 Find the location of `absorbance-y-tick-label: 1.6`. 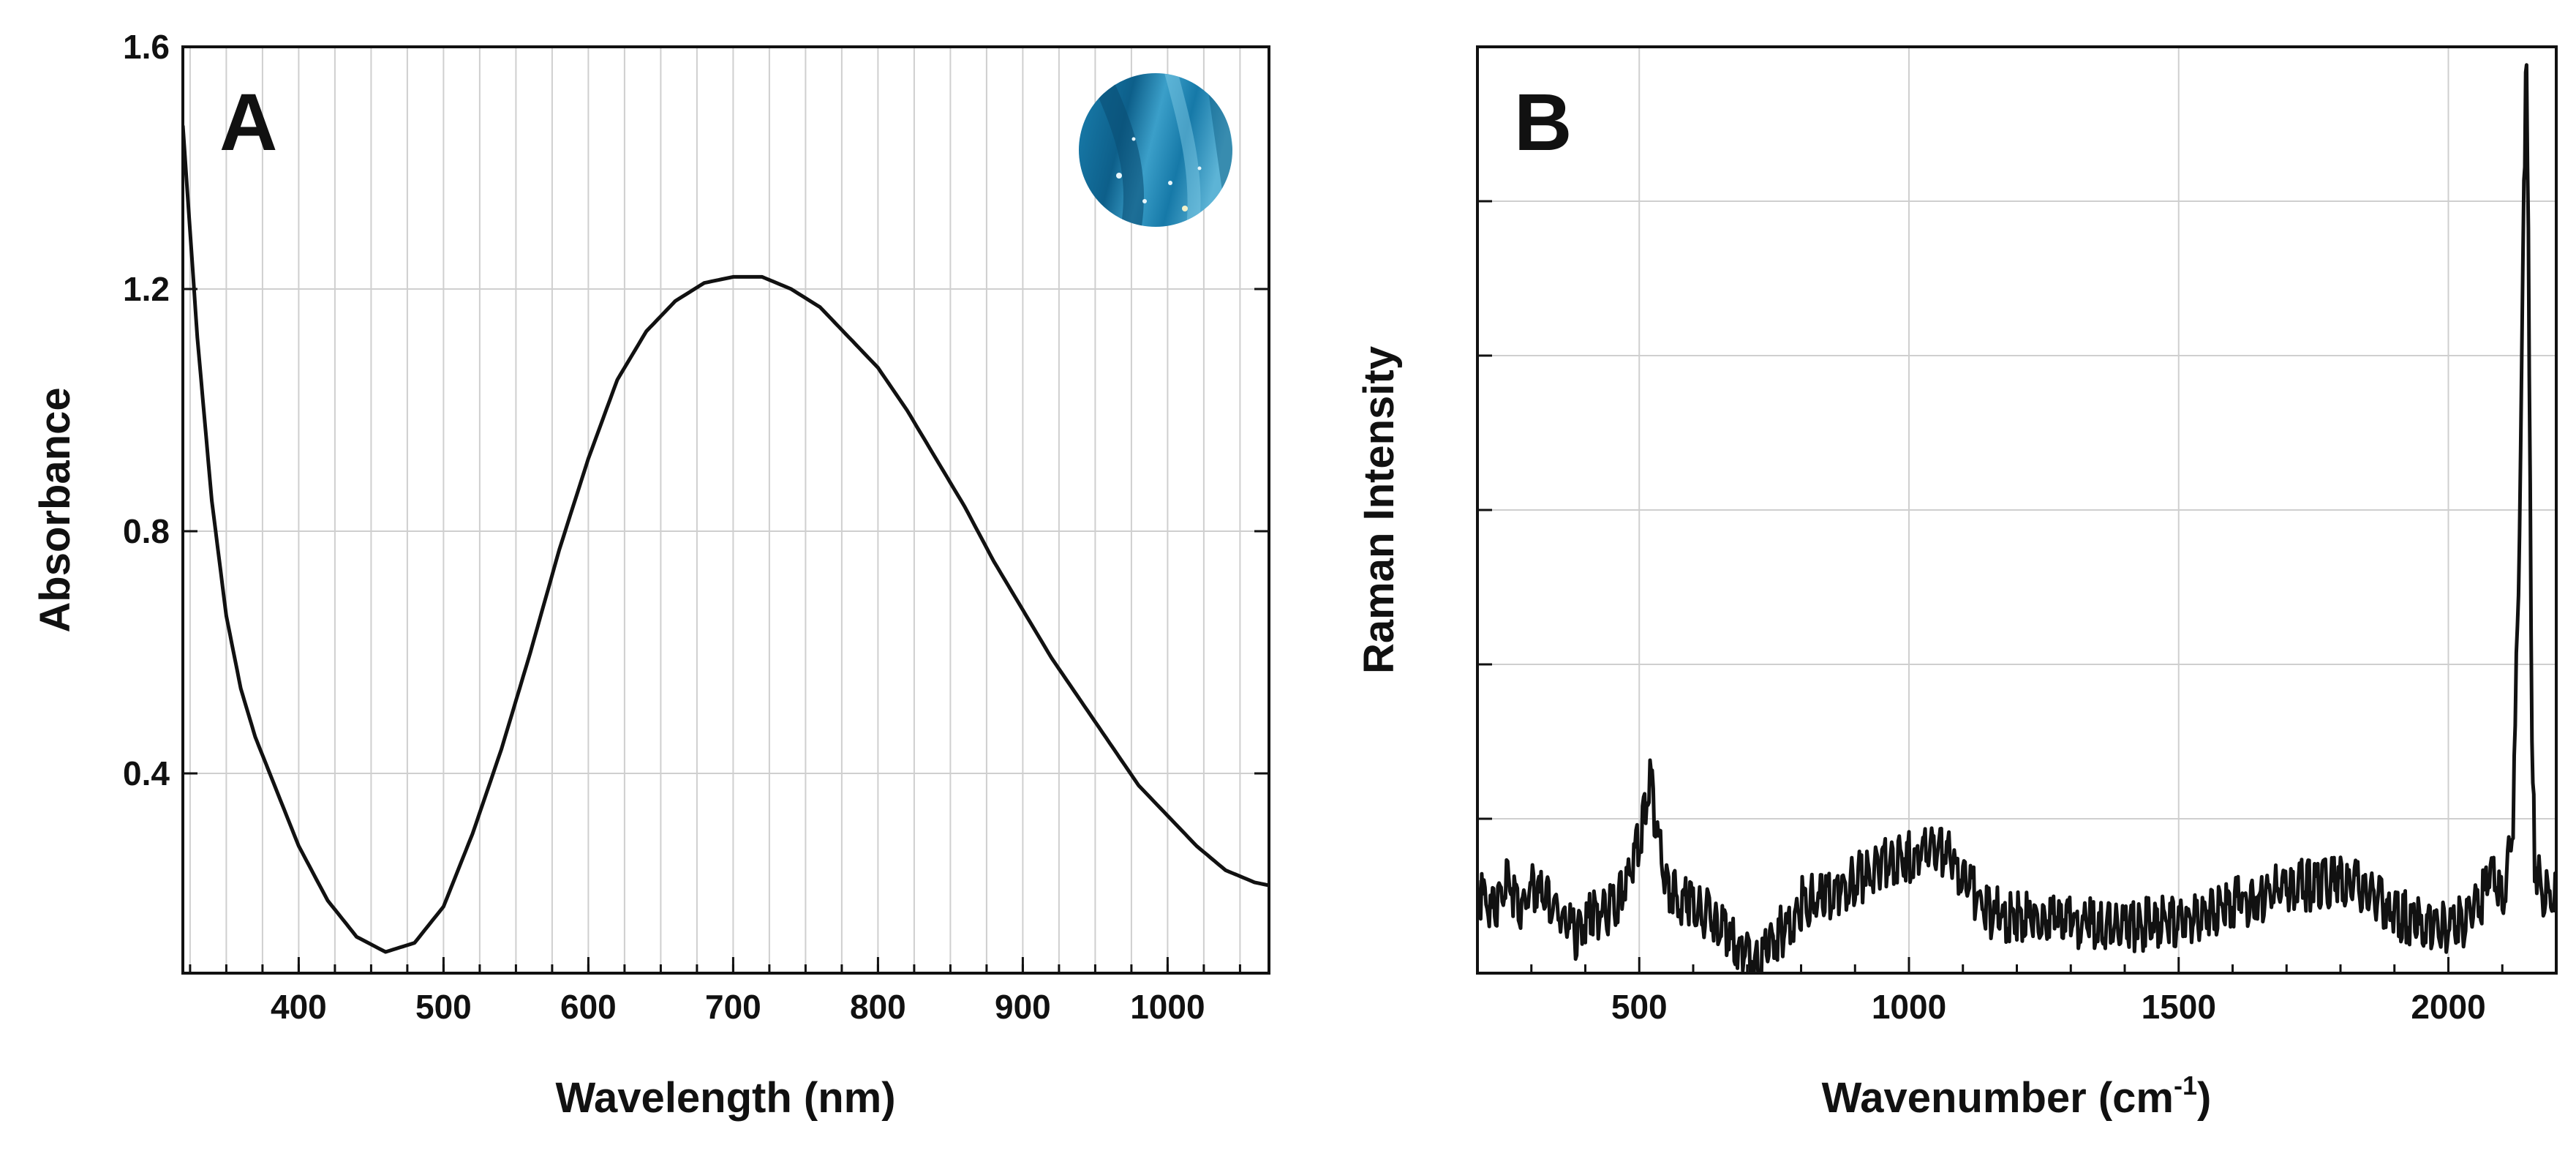

absorbance-y-tick-label: 1.6 is located at coordinates (146, 47).